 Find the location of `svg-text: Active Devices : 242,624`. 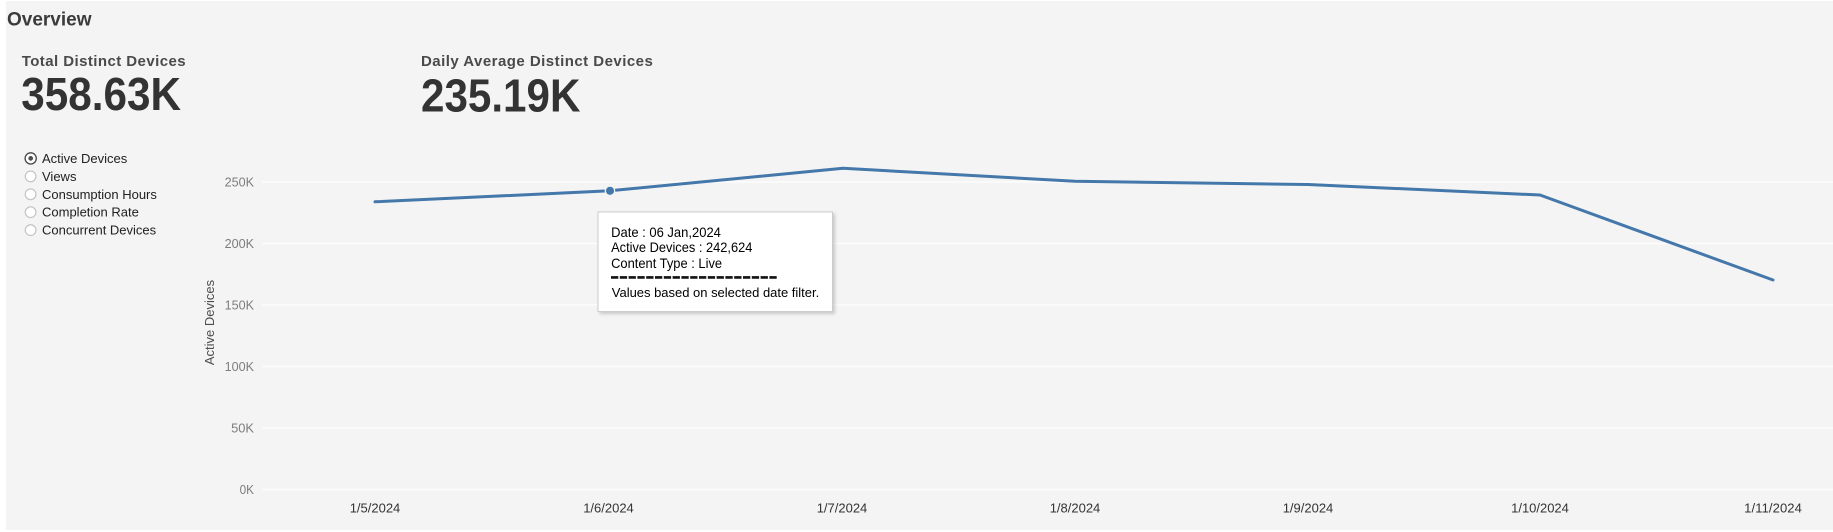

svg-text: Active Devices : 242,624 is located at coordinates (681, 247).